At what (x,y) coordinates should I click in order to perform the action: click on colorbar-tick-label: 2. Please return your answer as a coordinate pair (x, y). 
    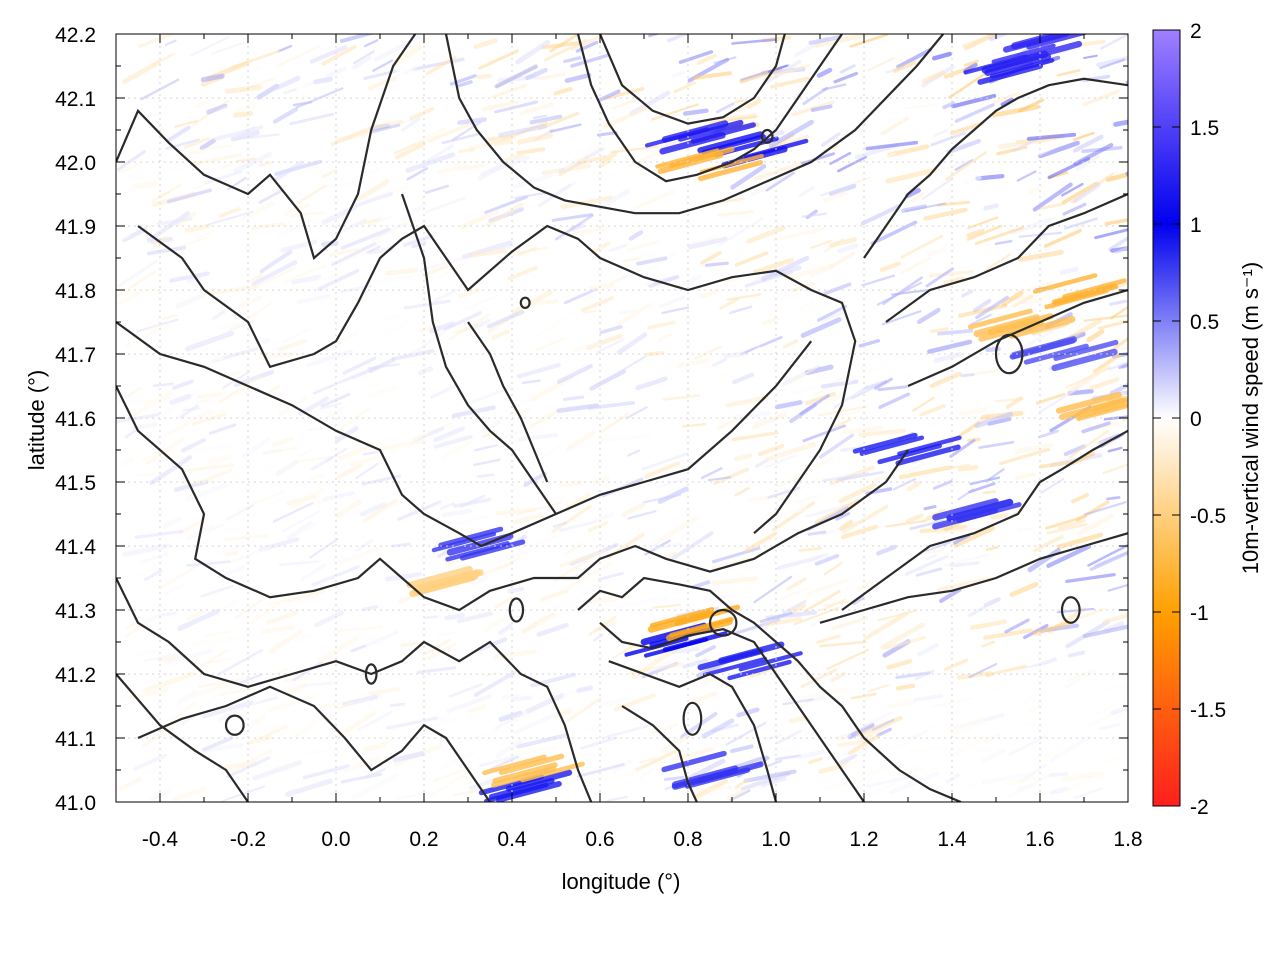
    Looking at the image, I should click on (1196, 31).